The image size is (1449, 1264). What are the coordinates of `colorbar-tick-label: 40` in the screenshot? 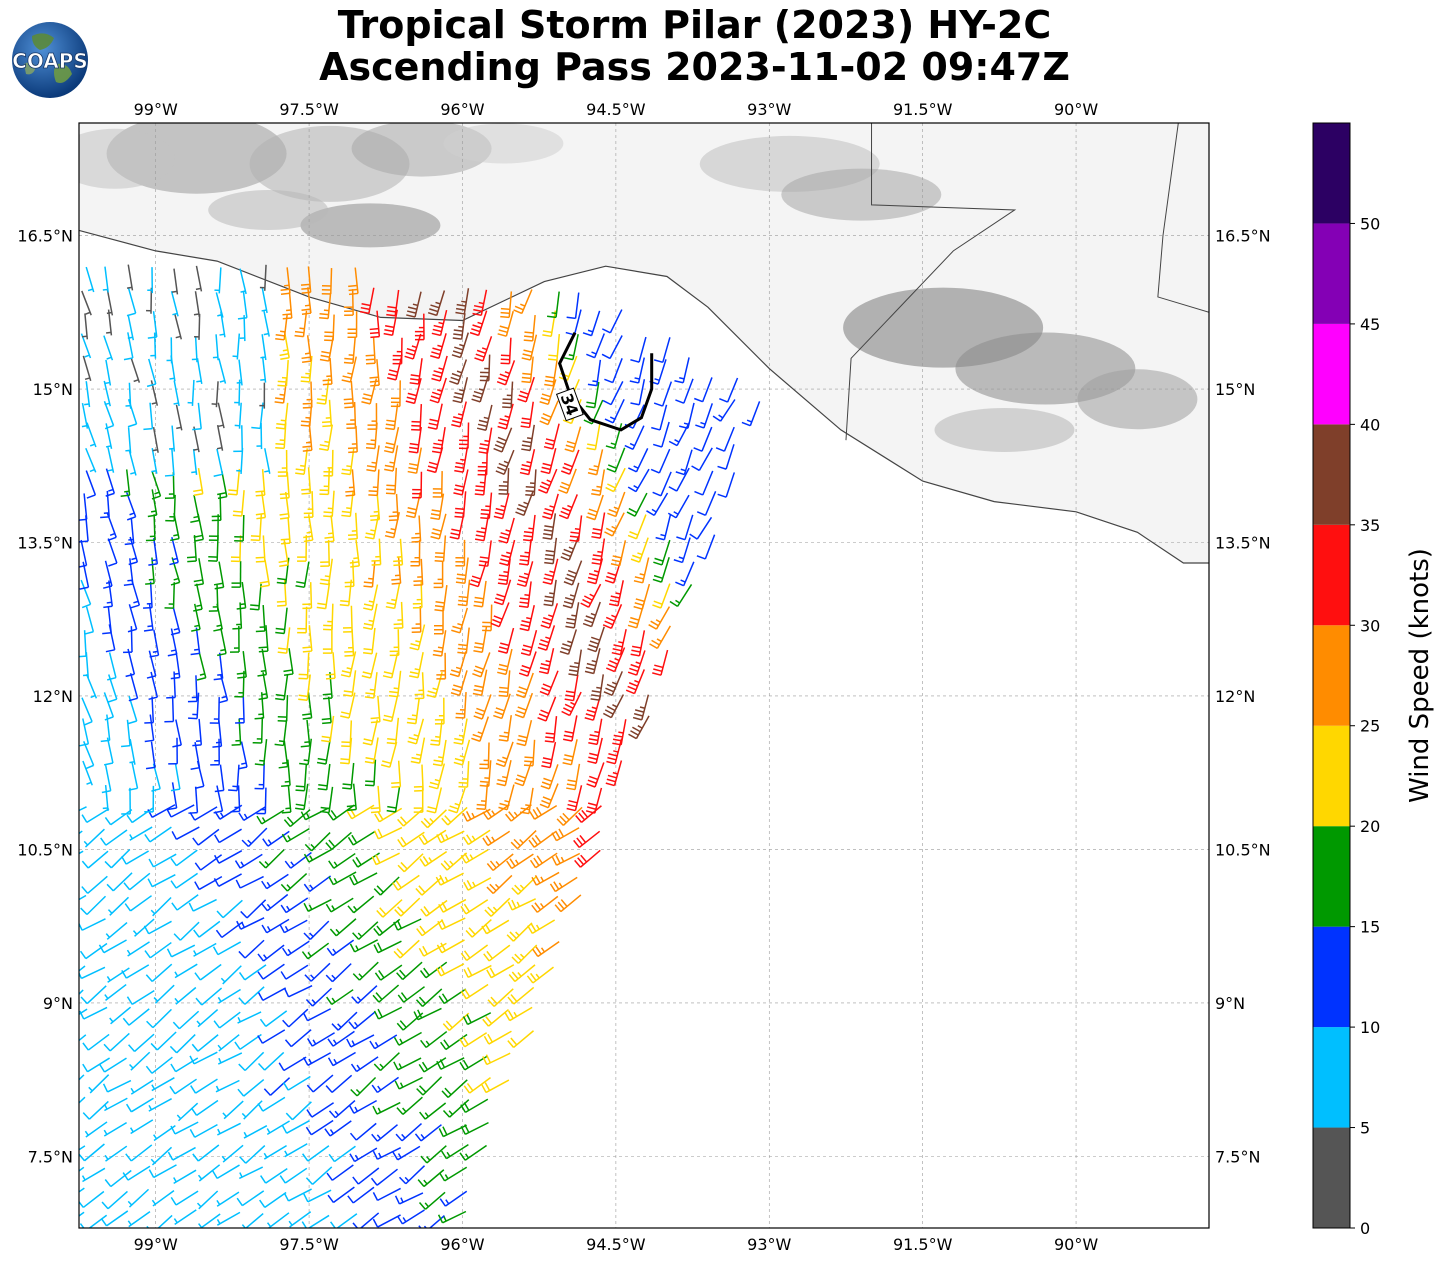 It's located at (1370, 424).